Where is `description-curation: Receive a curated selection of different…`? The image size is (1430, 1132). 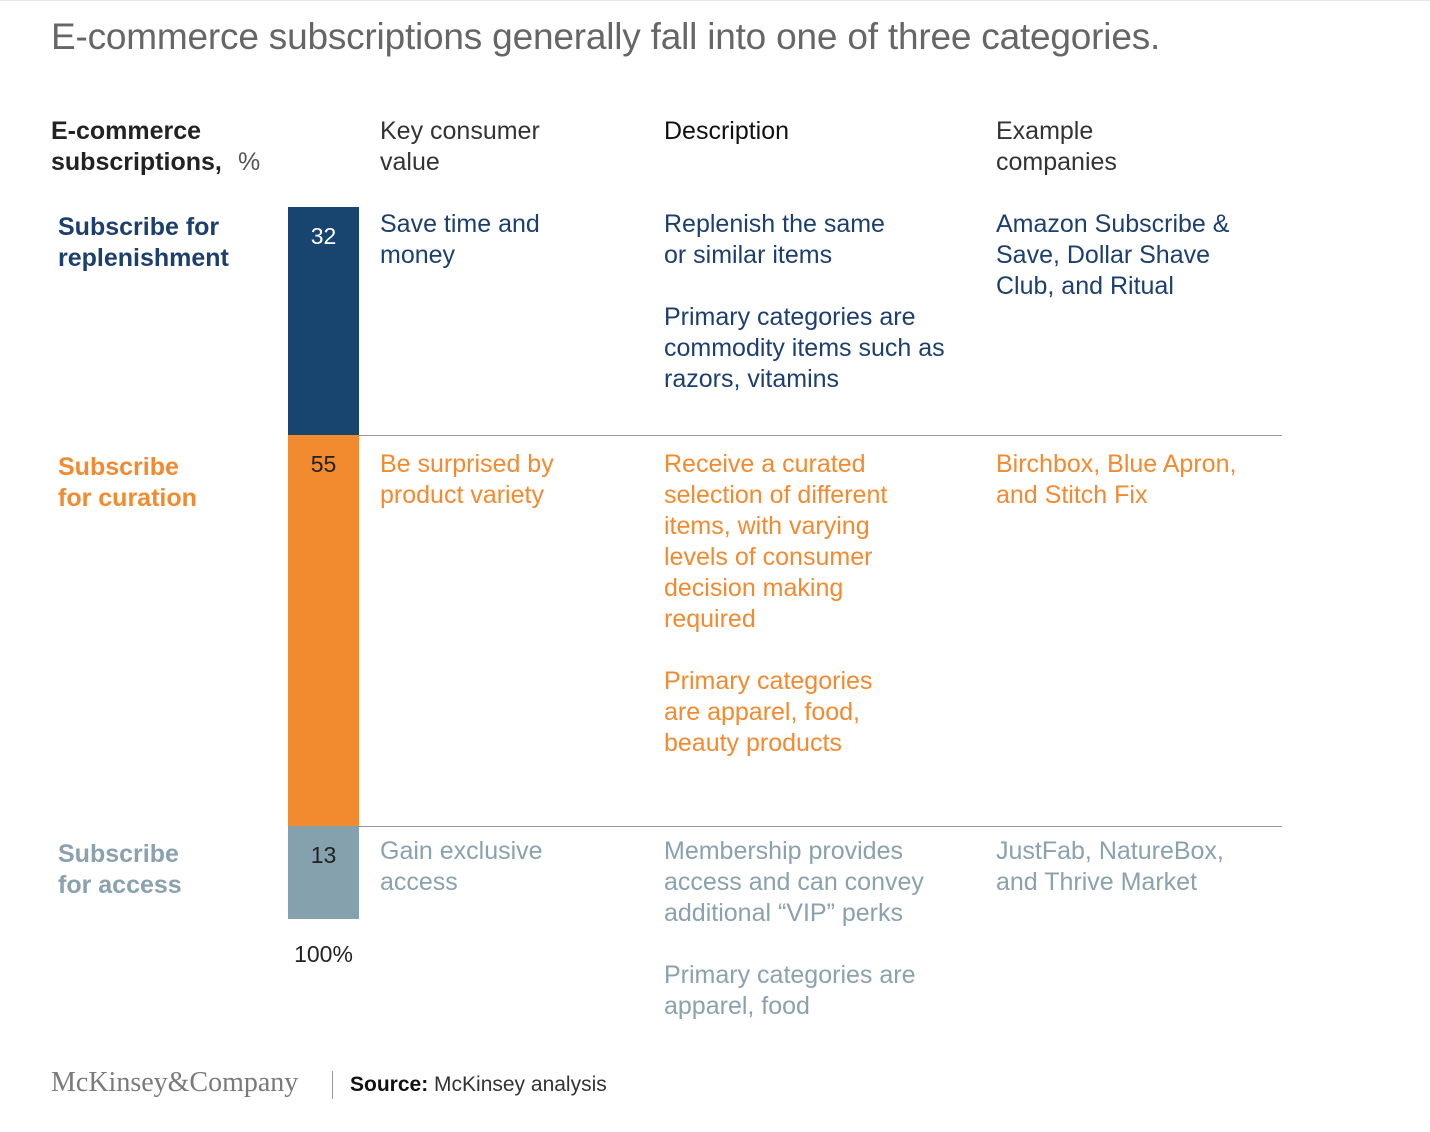 description-curation: Receive a curated selection of different… is located at coordinates (794, 604).